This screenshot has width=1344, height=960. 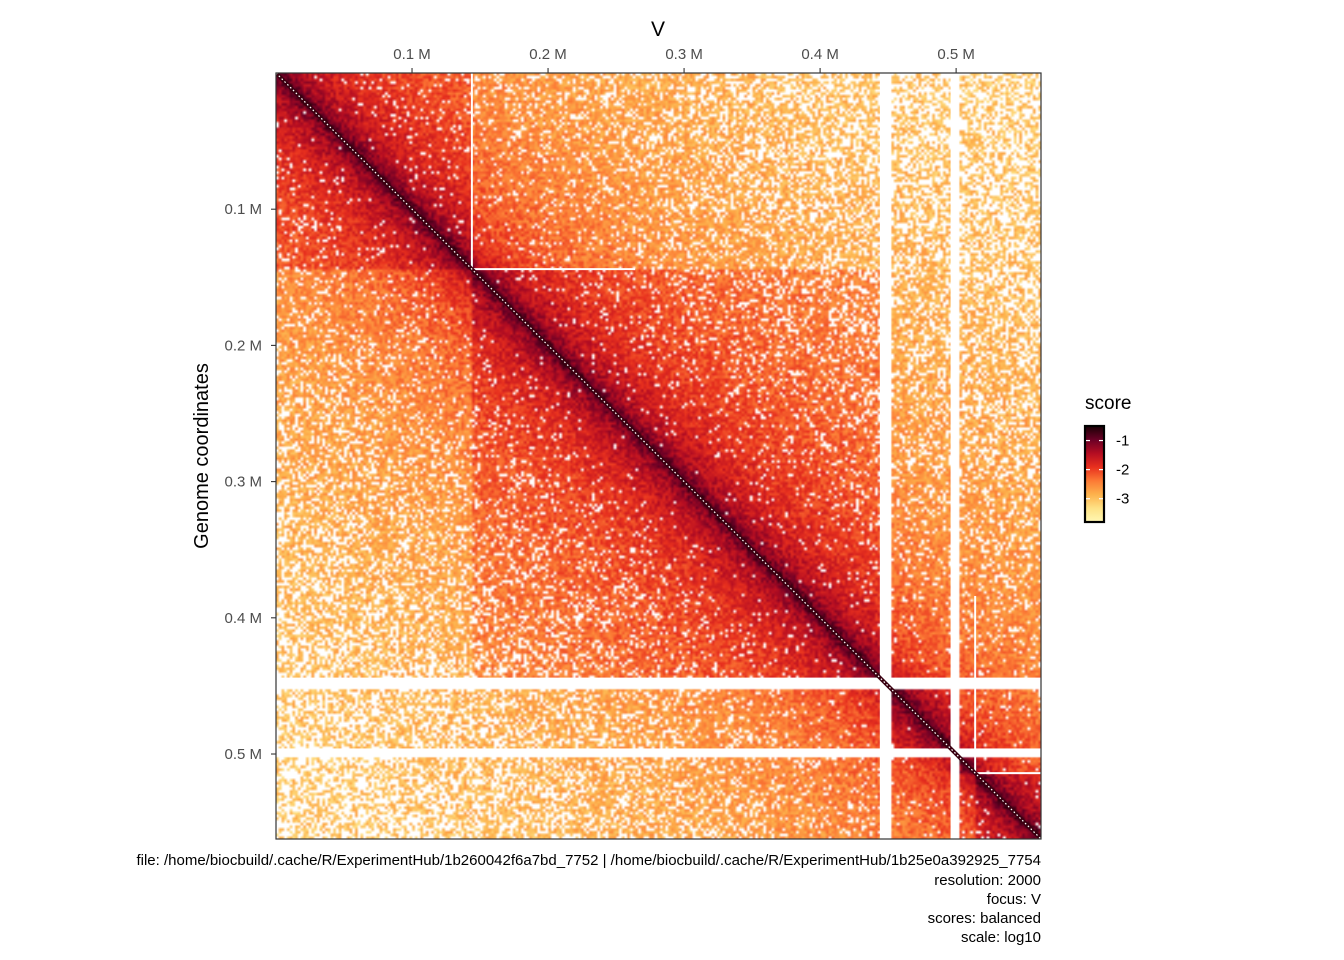 What do you see at coordinates (1000, 937) in the screenshot?
I see `caption-scale: scale: log10` at bounding box center [1000, 937].